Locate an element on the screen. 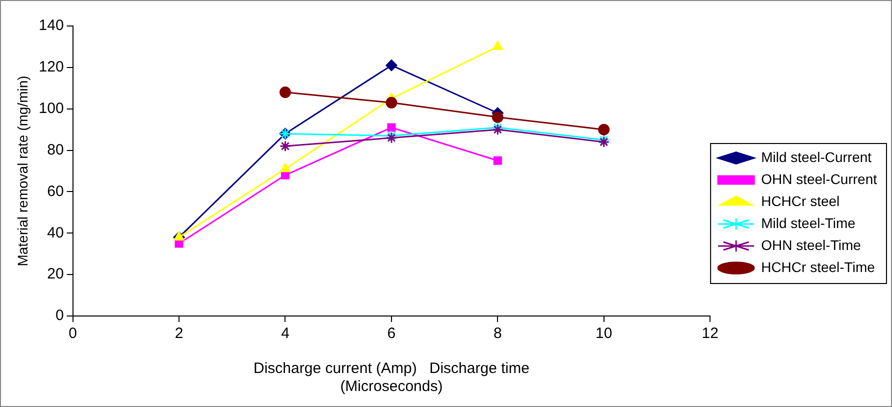 The width and height of the screenshot is (892, 407). x-tick-label: 10 is located at coordinates (604, 333).